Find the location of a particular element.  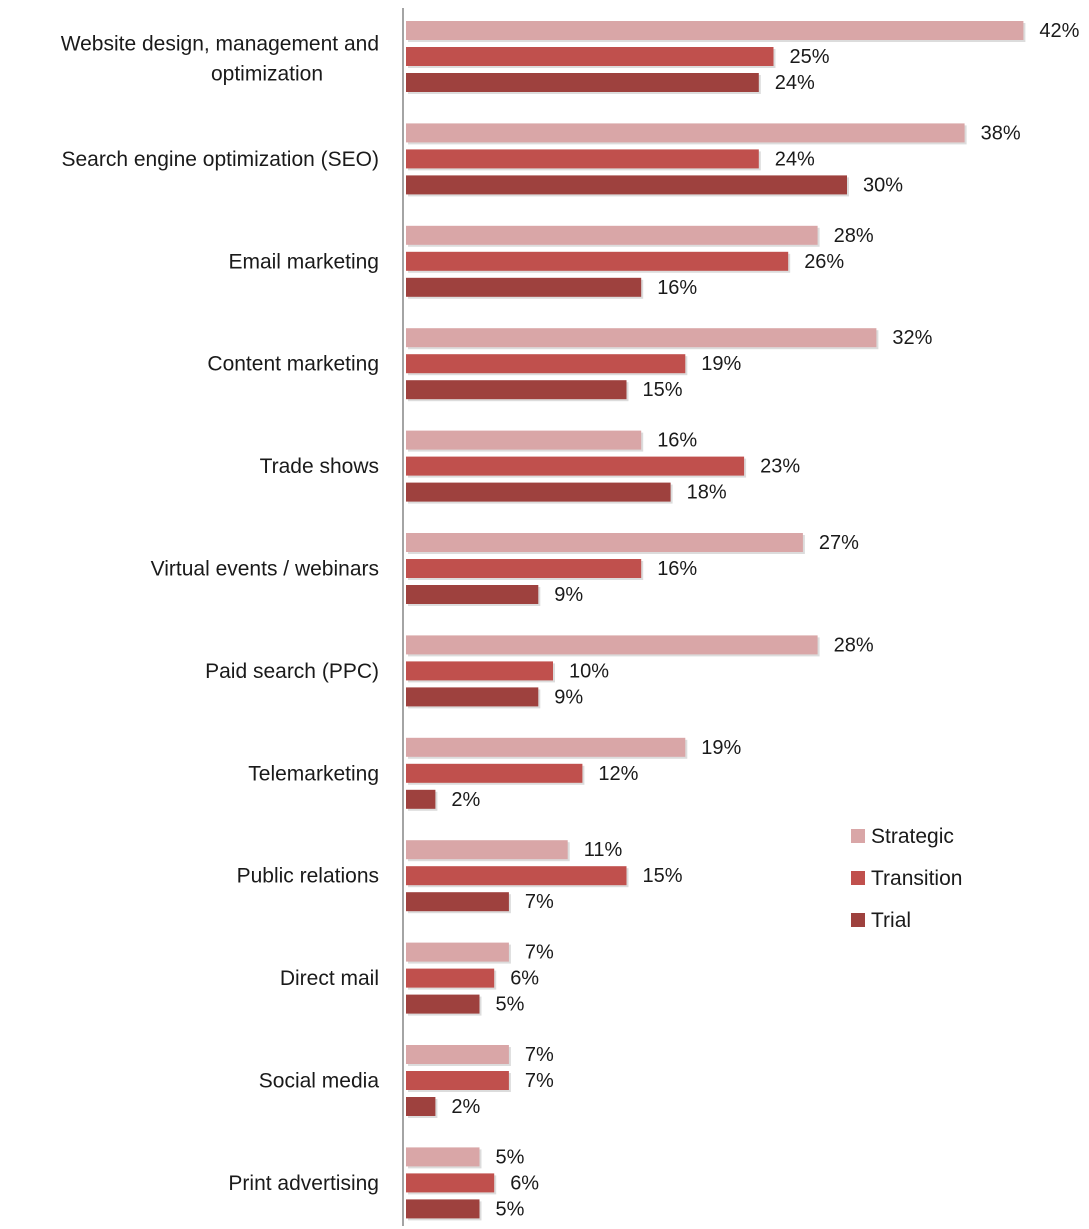

value-label-strategic-trade-shows: 16% is located at coordinates (677, 441).